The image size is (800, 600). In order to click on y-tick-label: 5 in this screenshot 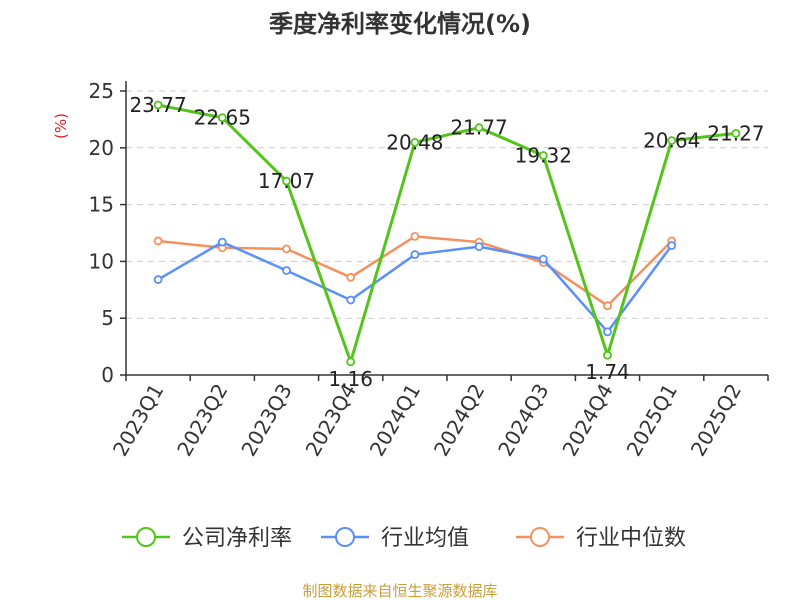, I will do `click(107, 318)`.